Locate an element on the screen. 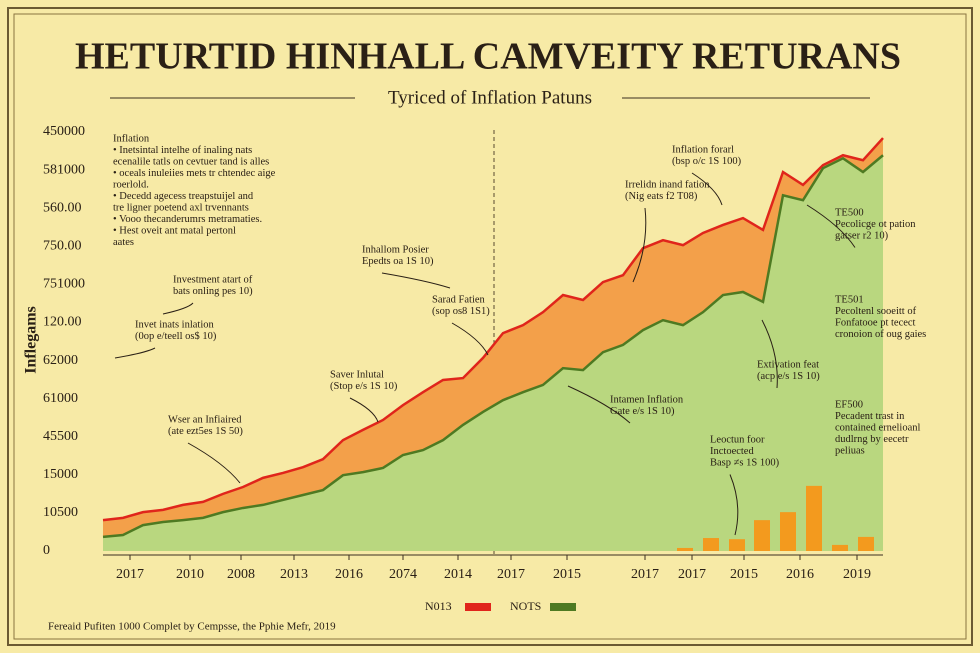 The image size is (980, 653). annotation-text: • oceals inuleiies mets tr chtendec aige is located at coordinates (194, 173).